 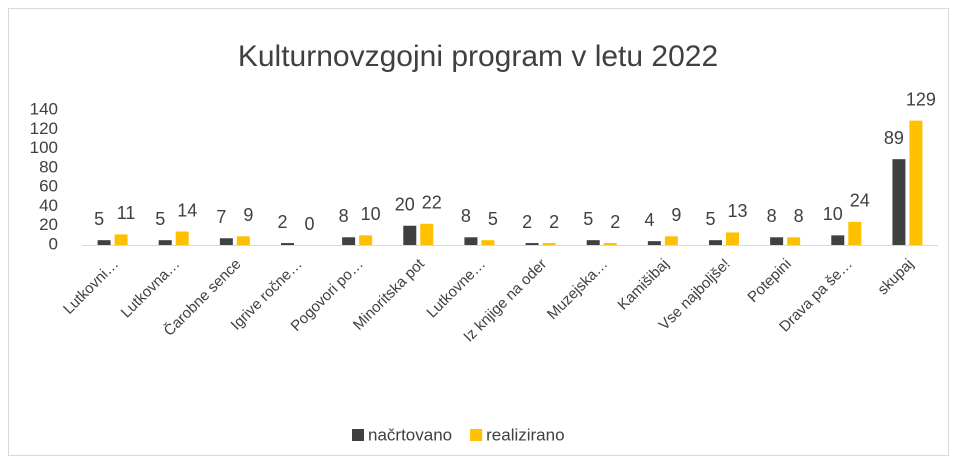 What do you see at coordinates (48, 224) in the screenshot?
I see `y-tick-label: 20` at bounding box center [48, 224].